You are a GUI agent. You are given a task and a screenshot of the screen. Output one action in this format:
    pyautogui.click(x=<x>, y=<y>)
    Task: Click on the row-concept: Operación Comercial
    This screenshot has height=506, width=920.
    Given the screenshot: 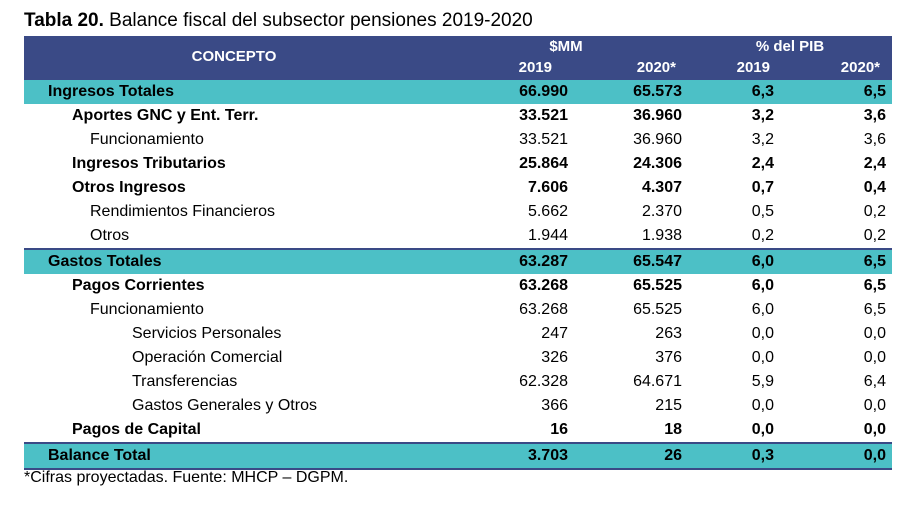 What is the action you would take?
    pyautogui.click(x=207, y=357)
    